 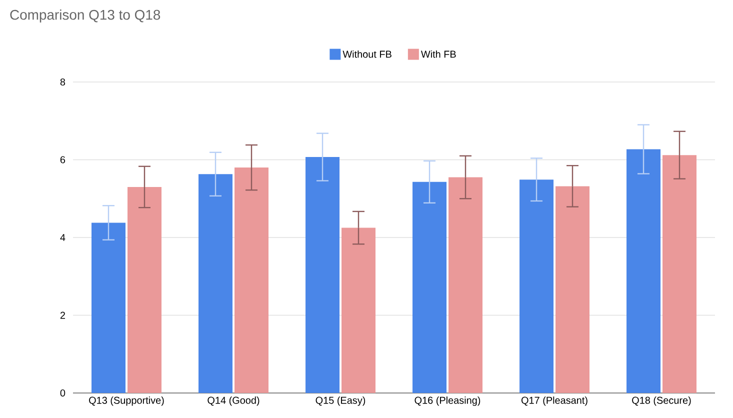 What do you see at coordinates (661, 401) in the screenshot?
I see `x-tick-label: Q18 (Secure)` at bounding box center [661, 401].